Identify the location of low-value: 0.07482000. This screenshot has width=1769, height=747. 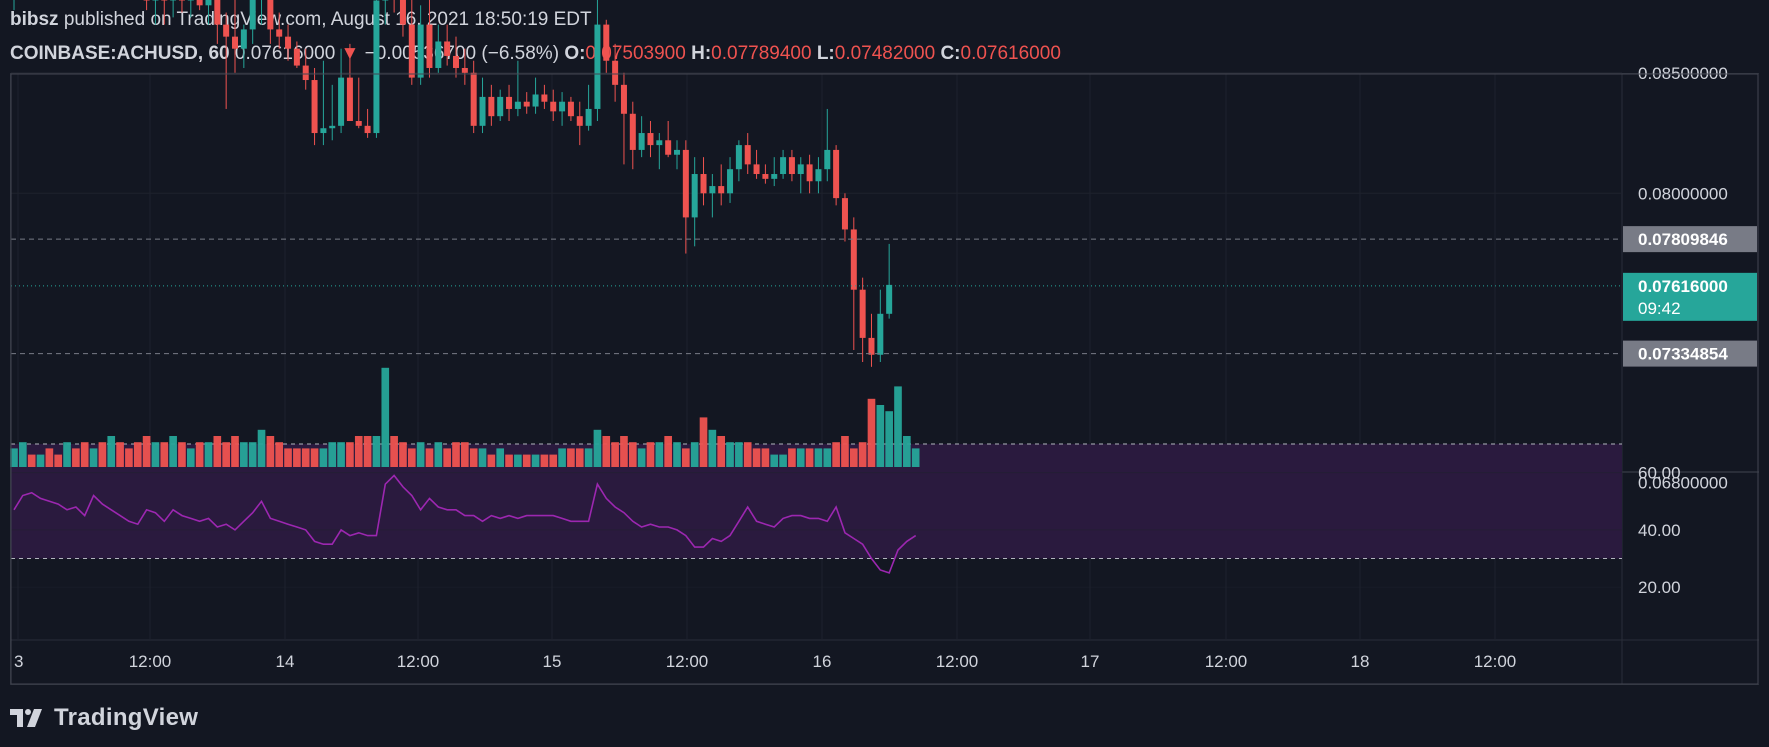
(885, 53).